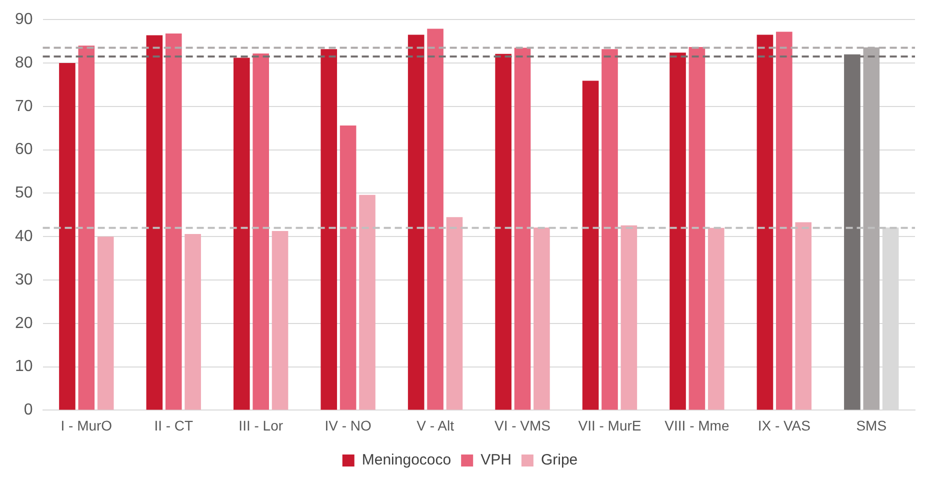 The image size is (925, 478). What do you see at coordinates (407, 460) in the screenshot?
I see `legend-label: Meningococo` at bounding box center [407, 460].